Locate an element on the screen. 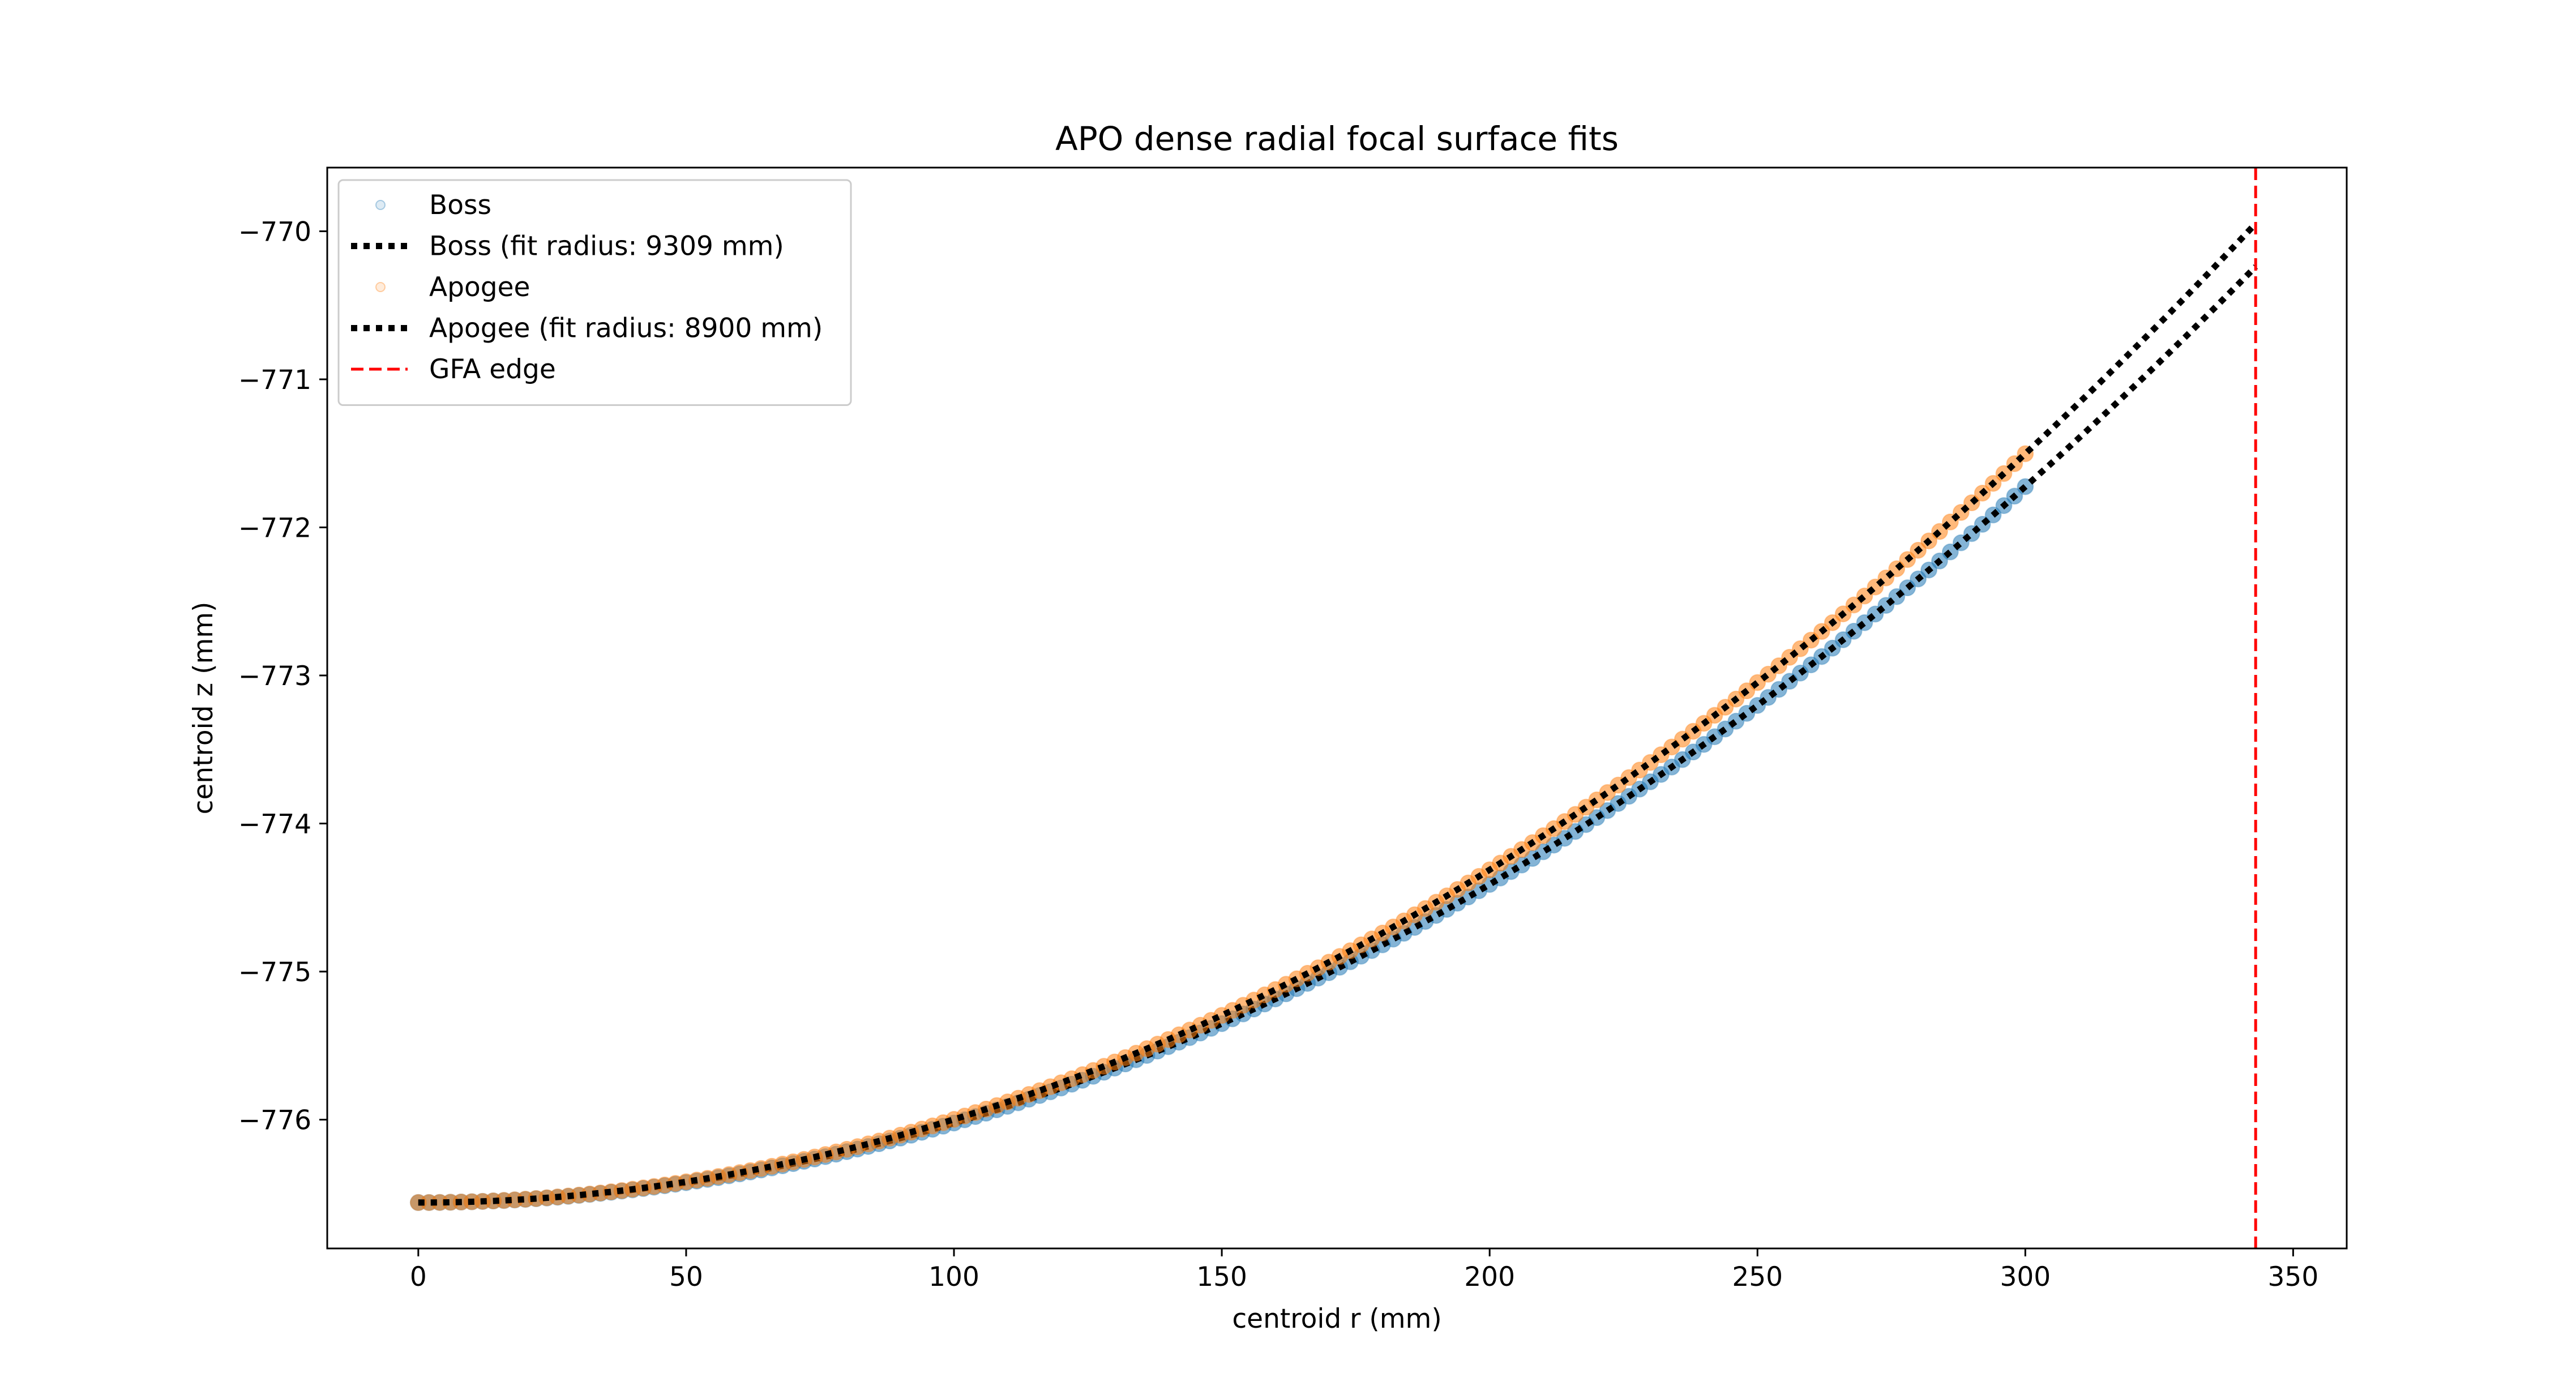 The height and width of the screenshot is (1390, 2576). y-tick-label: −772 is located at coordinates (274, 528).